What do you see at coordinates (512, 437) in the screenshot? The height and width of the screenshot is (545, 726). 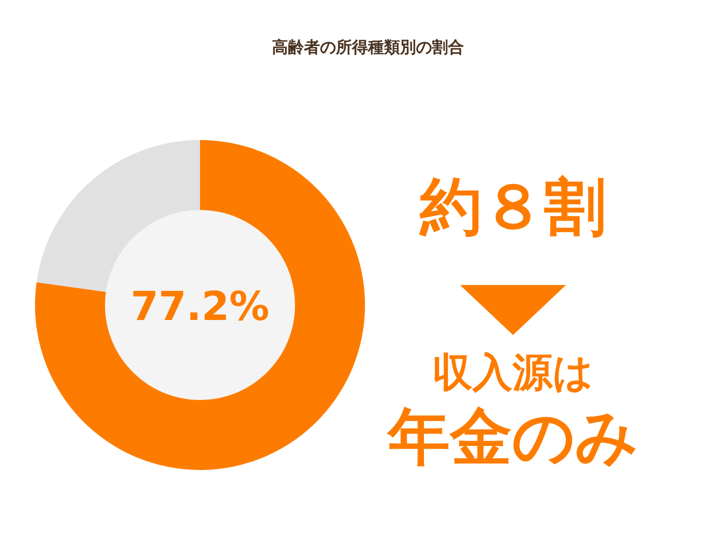 I see `text: 年金のみ` at bounding box center [512, 437].